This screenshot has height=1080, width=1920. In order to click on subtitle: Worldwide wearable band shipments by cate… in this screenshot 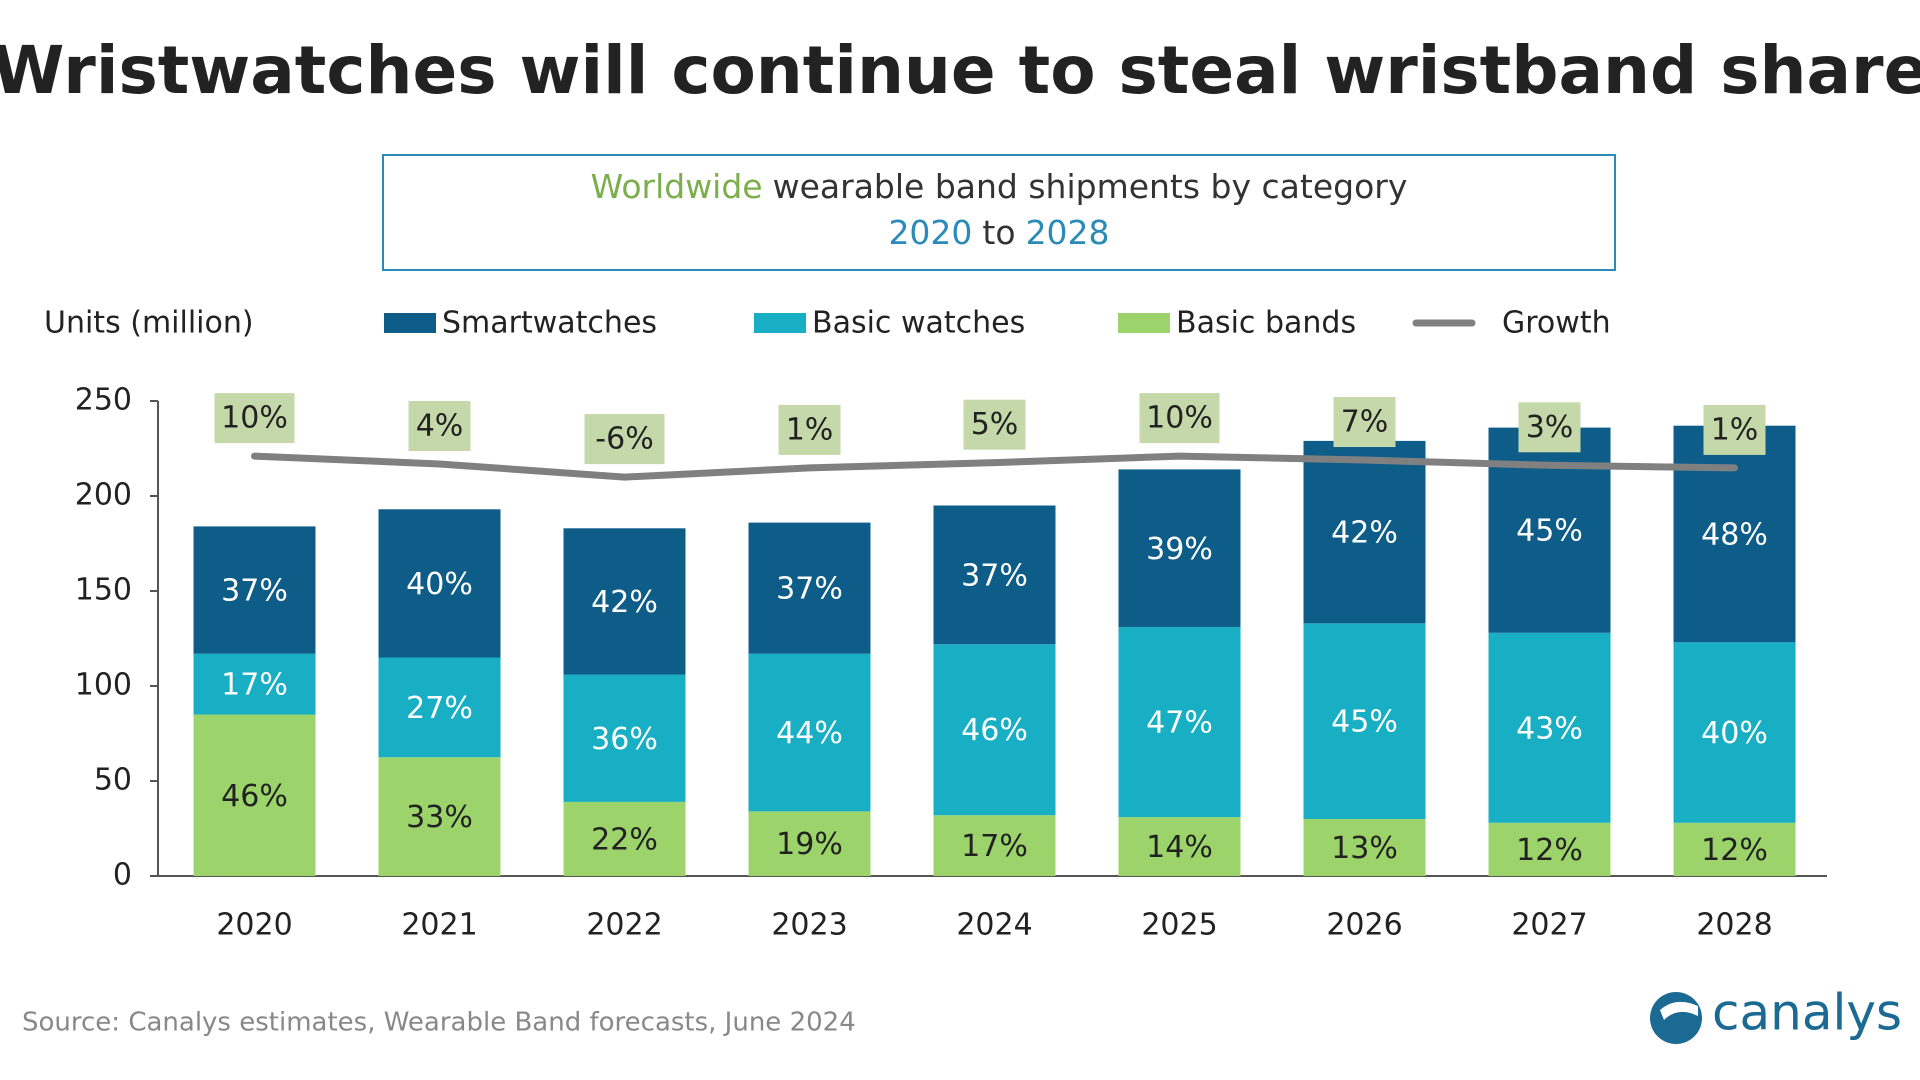, I will do `click(999, 186)`.